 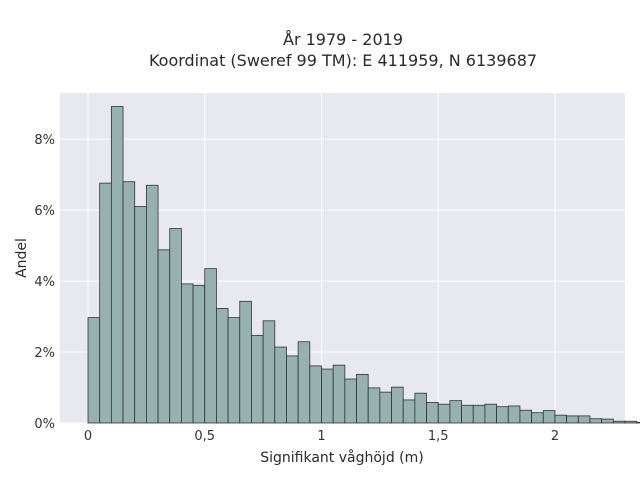 I want to click on y-tick-label: 6%, so click(x=44, y=211).